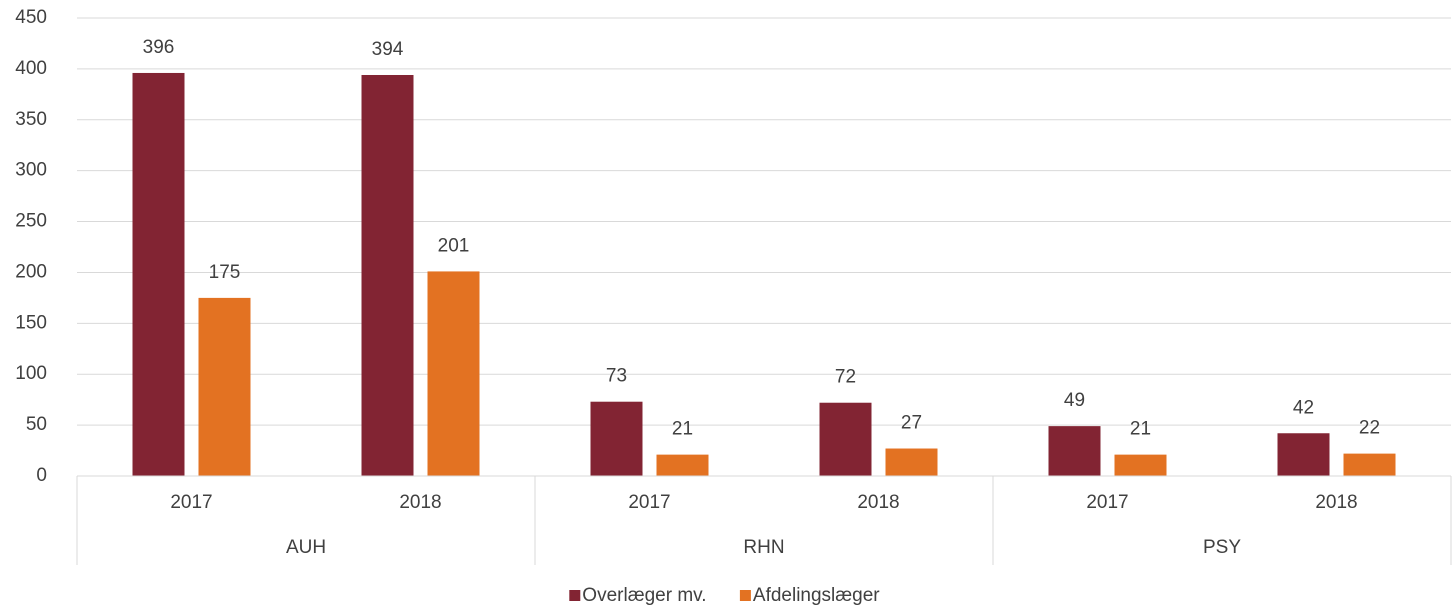 The image size is (1452, 610). I want to click on y-tick-label: 250, so click(31, 221).